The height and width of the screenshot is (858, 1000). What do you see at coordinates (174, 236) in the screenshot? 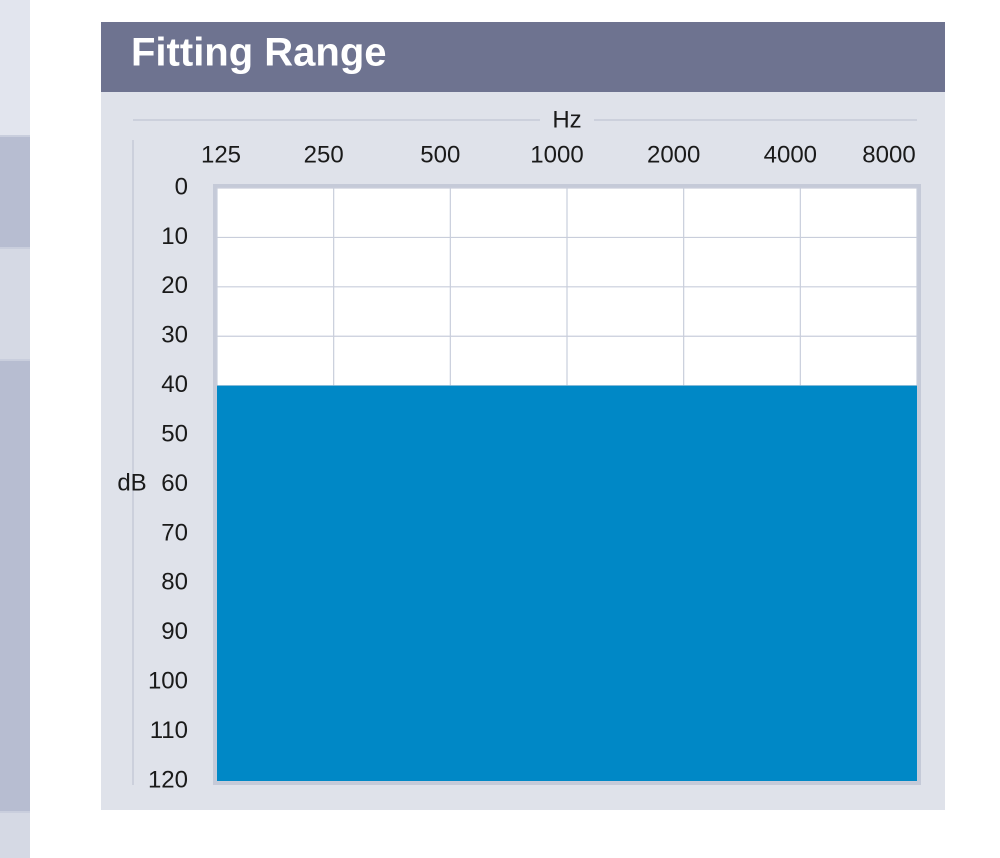
I see `y-tick-label: 10` at bounding box center [174, 236].